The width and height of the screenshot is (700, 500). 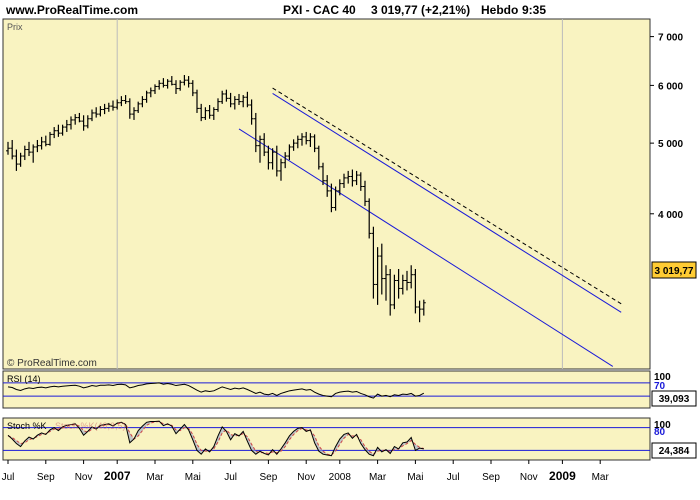 I want to click on rsi-value-tag: 39,093, so click(x=674, y=398).